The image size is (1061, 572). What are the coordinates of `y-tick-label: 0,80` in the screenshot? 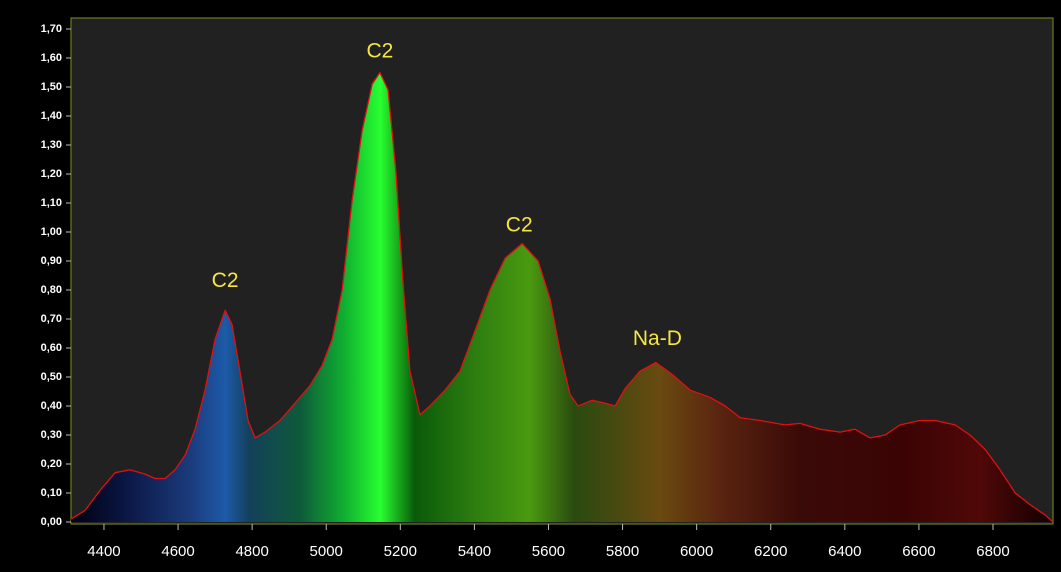 It's located at (51, 290).